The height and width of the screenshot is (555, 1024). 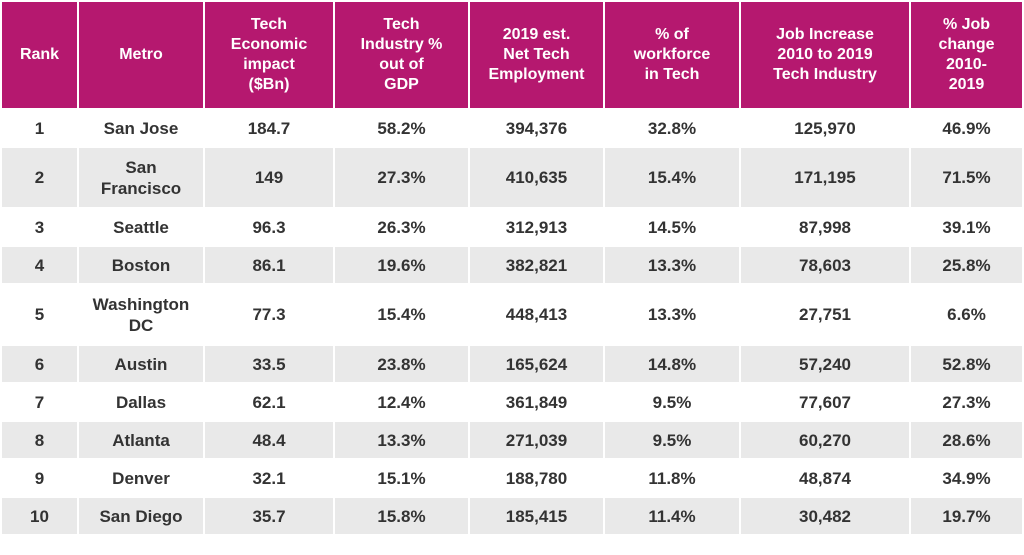 I want to click on net-employment-cell: 165,624, so click(x=536, y=364).